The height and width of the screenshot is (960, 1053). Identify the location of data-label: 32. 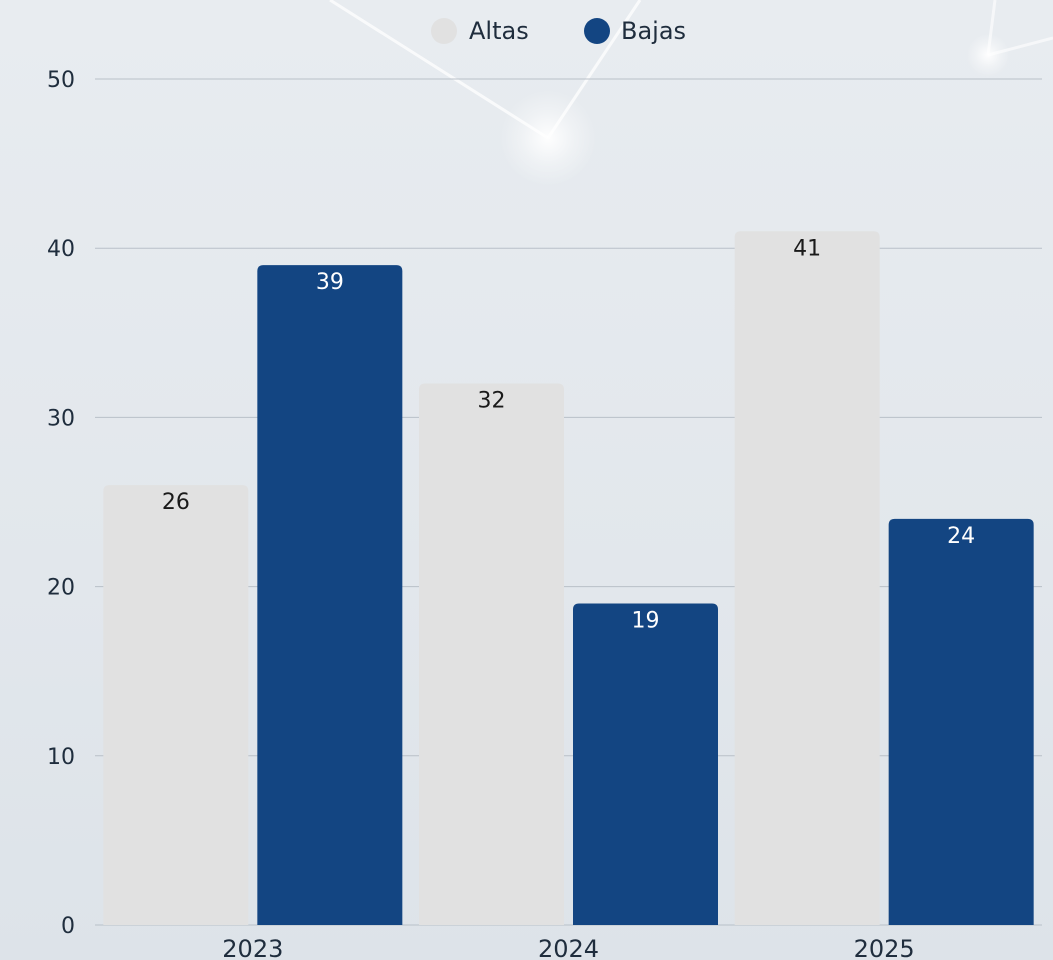
(492, 401).